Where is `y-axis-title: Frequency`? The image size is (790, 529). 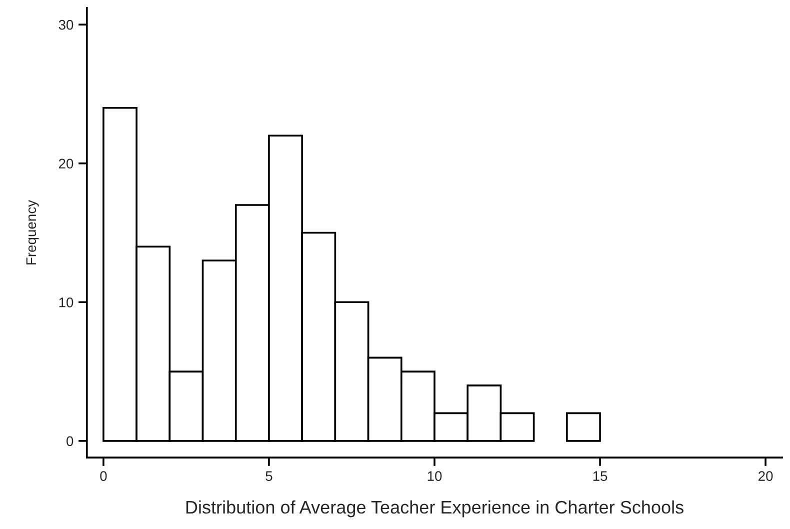 y-axis-title: Frequency is located at coordinates (32, 232).